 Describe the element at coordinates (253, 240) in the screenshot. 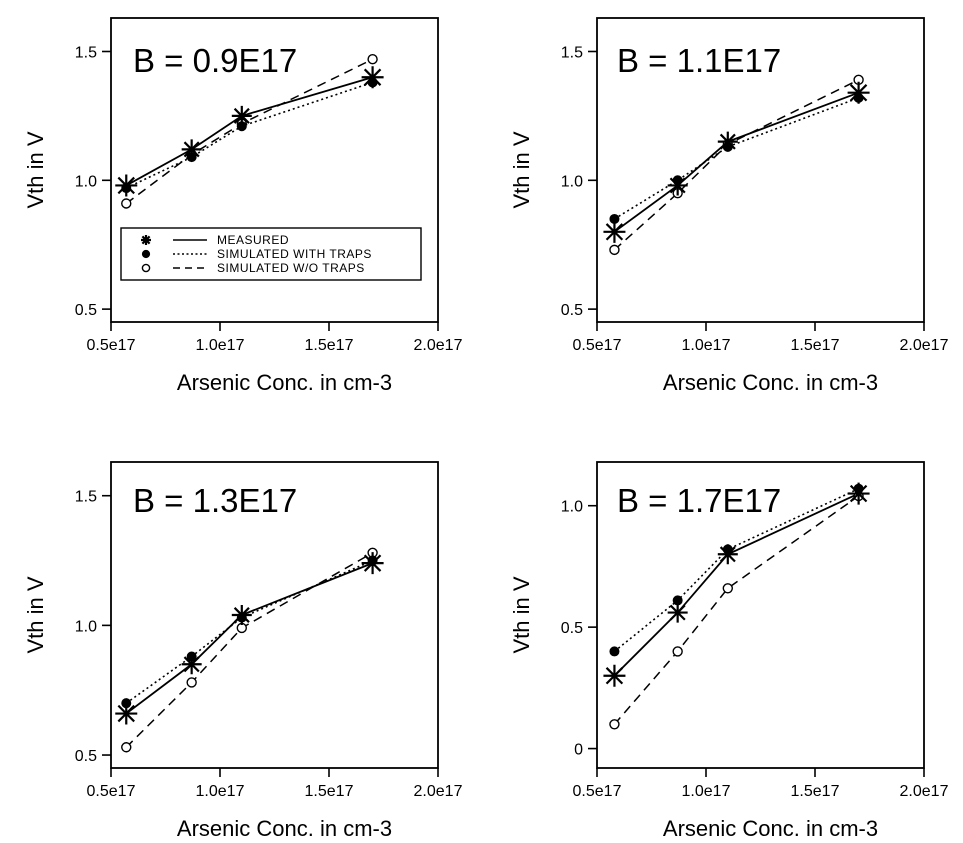

I see `legend-entry: MEASURED` at that location.